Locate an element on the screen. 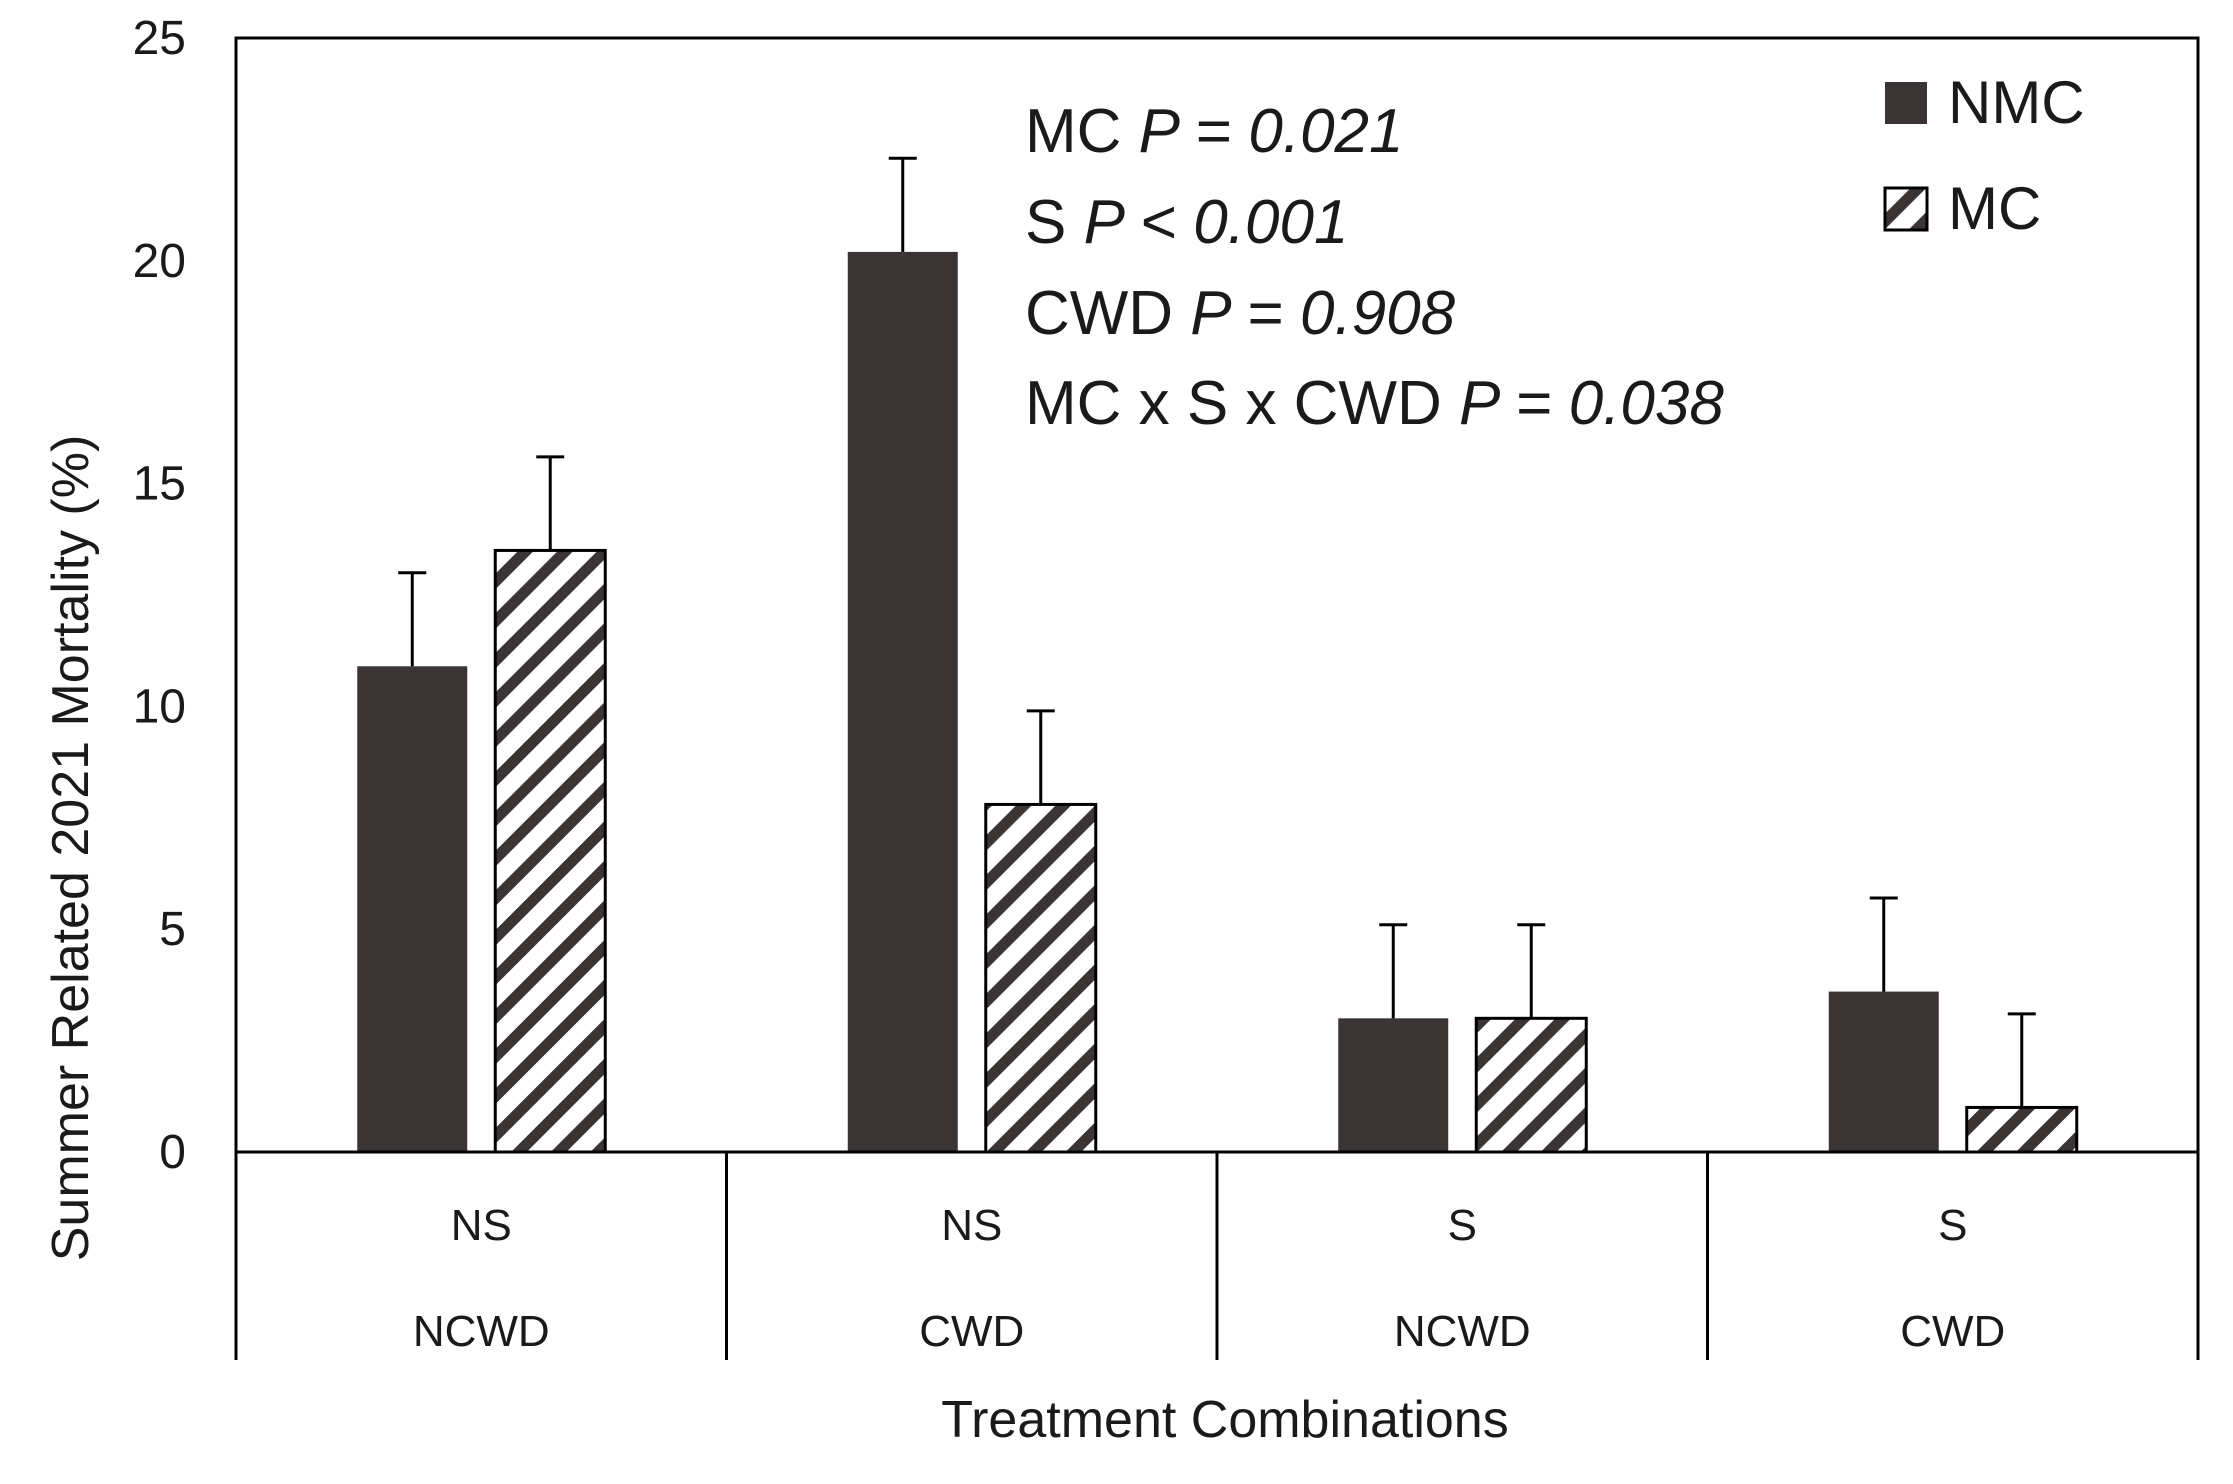 The height and width of the screenshot is (1484, 2233). category-label-cwd-2: NCWD is located at coordinates (1462, 1331).